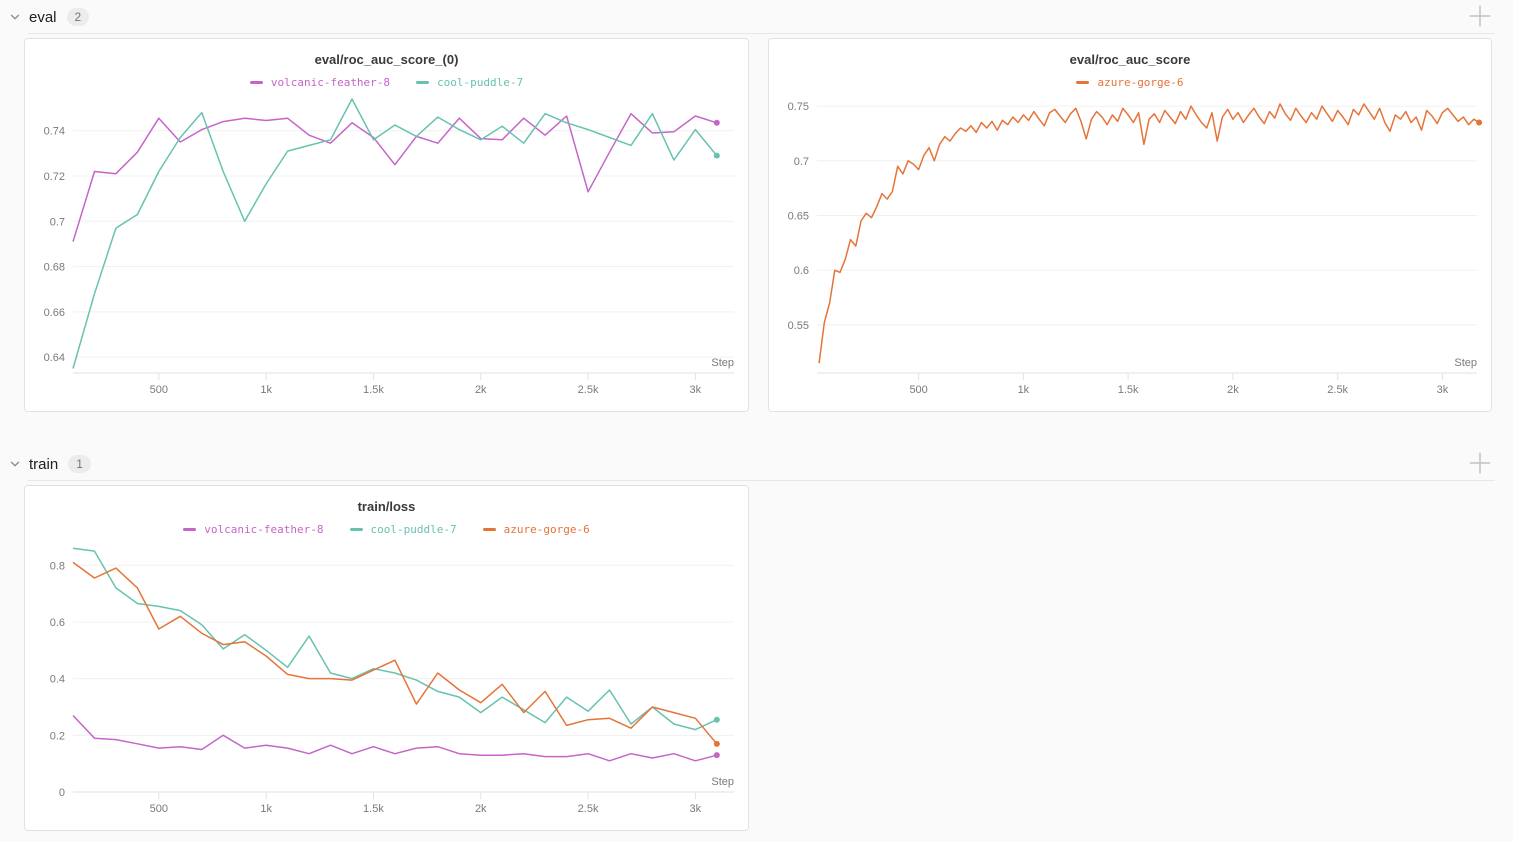 This screenshot has height=842, width=1513. What do you see at coordinates (79, 464) in the screenshot?
I see `panel-count-badge: 1` at bounding box center [79, 464].